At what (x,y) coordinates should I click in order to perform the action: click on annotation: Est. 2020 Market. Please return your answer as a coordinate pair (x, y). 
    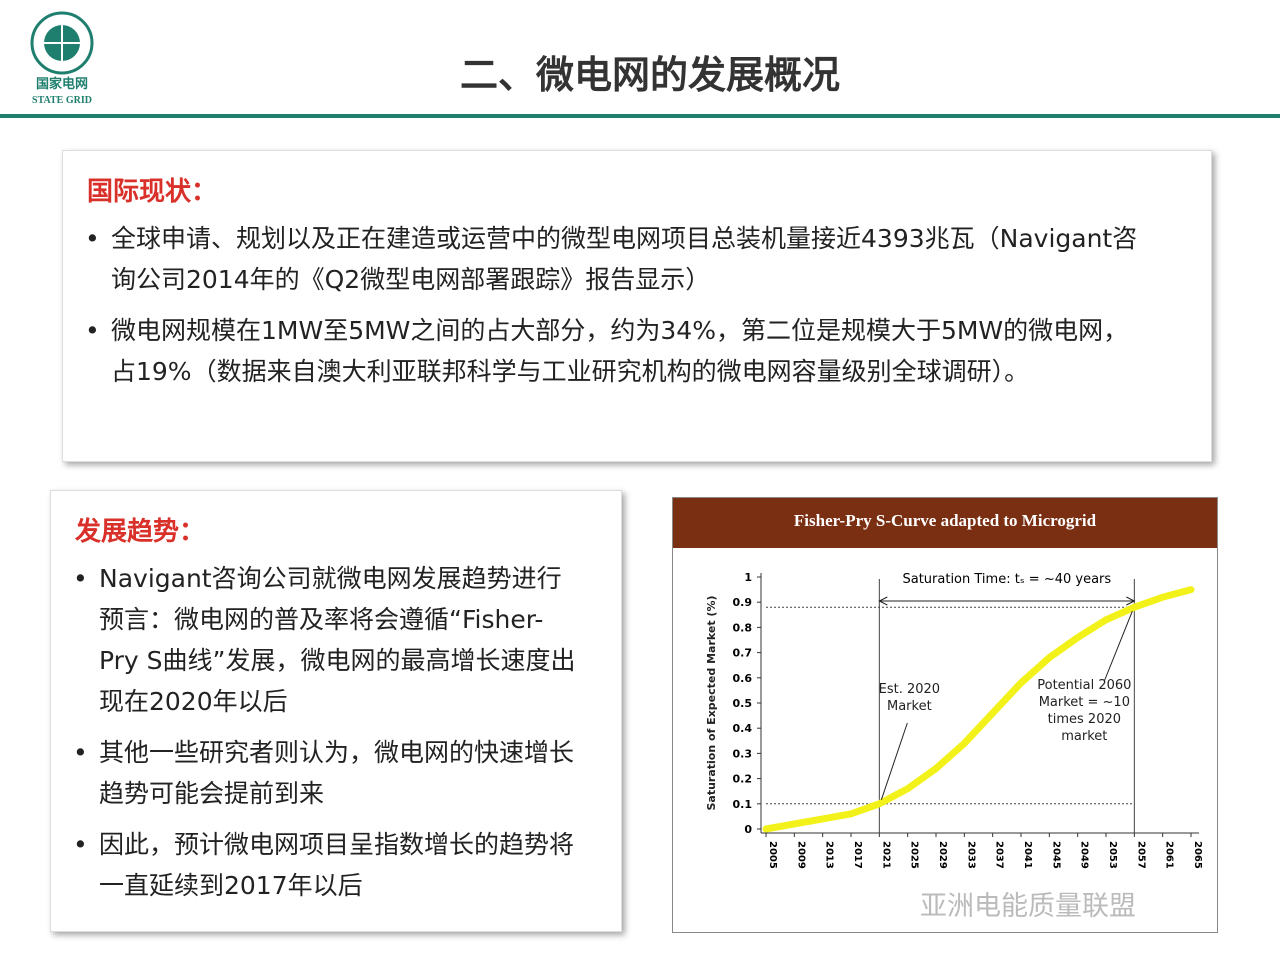
    Looking at the image, I should click on (909, 698).